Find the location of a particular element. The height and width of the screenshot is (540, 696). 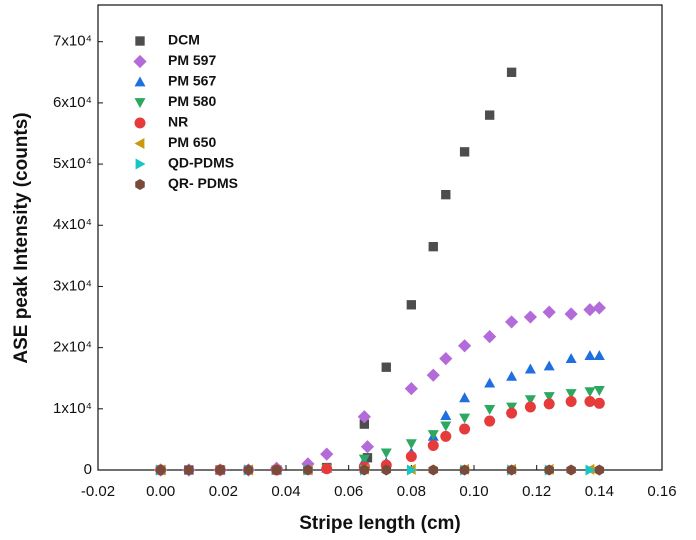

legend-label: PM 580 is located at coordinates (192, 101).